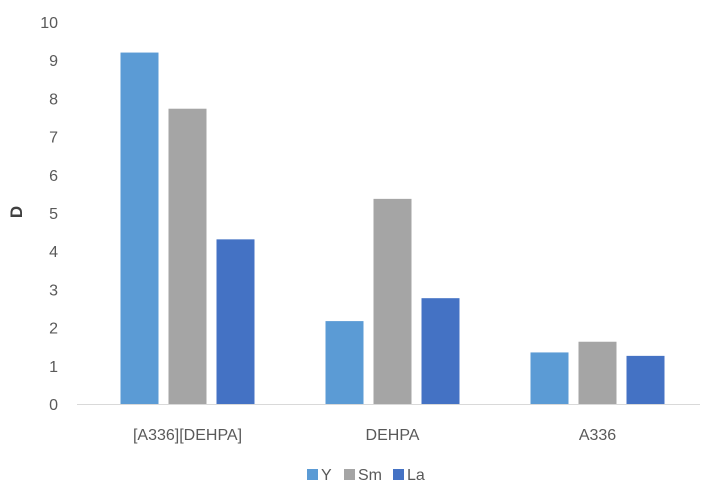 Image resolution: width=705 pixels, height=486 pixels. Describe the element at coordinates (53, 138) in the screenshot. I see `y-tick-label: 7` at that location.